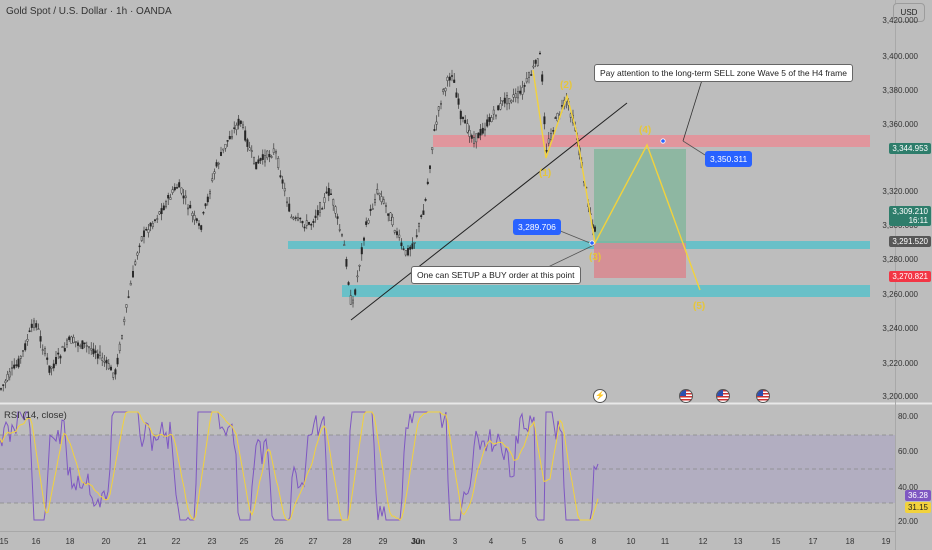  I want to click on support-price-callout: 3,289.706, so click(537, 227).